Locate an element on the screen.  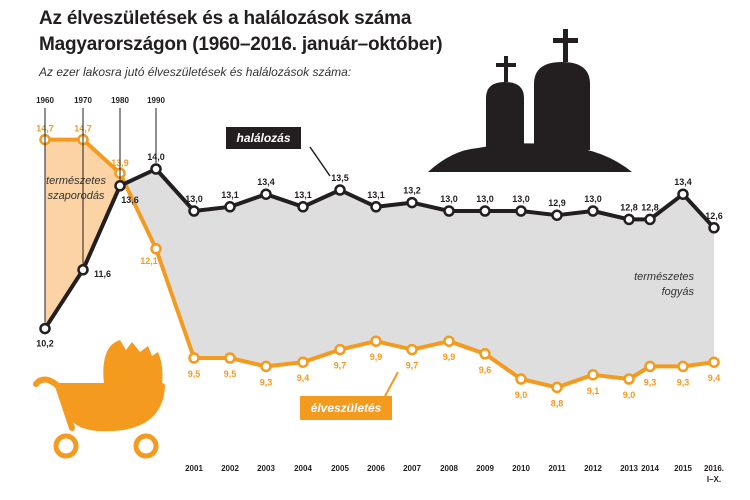
gravestones-icon is located at coordinates (530, 100).